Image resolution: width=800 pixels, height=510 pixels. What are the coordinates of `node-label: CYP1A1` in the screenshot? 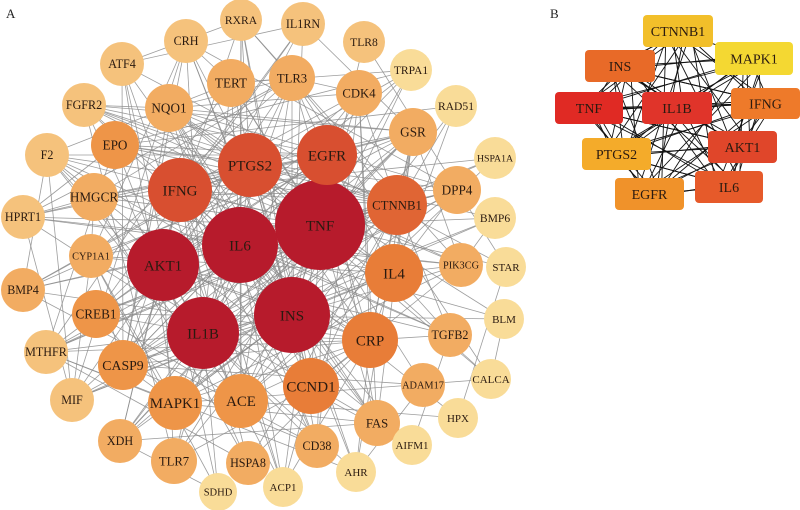 It's located at (91, 257).